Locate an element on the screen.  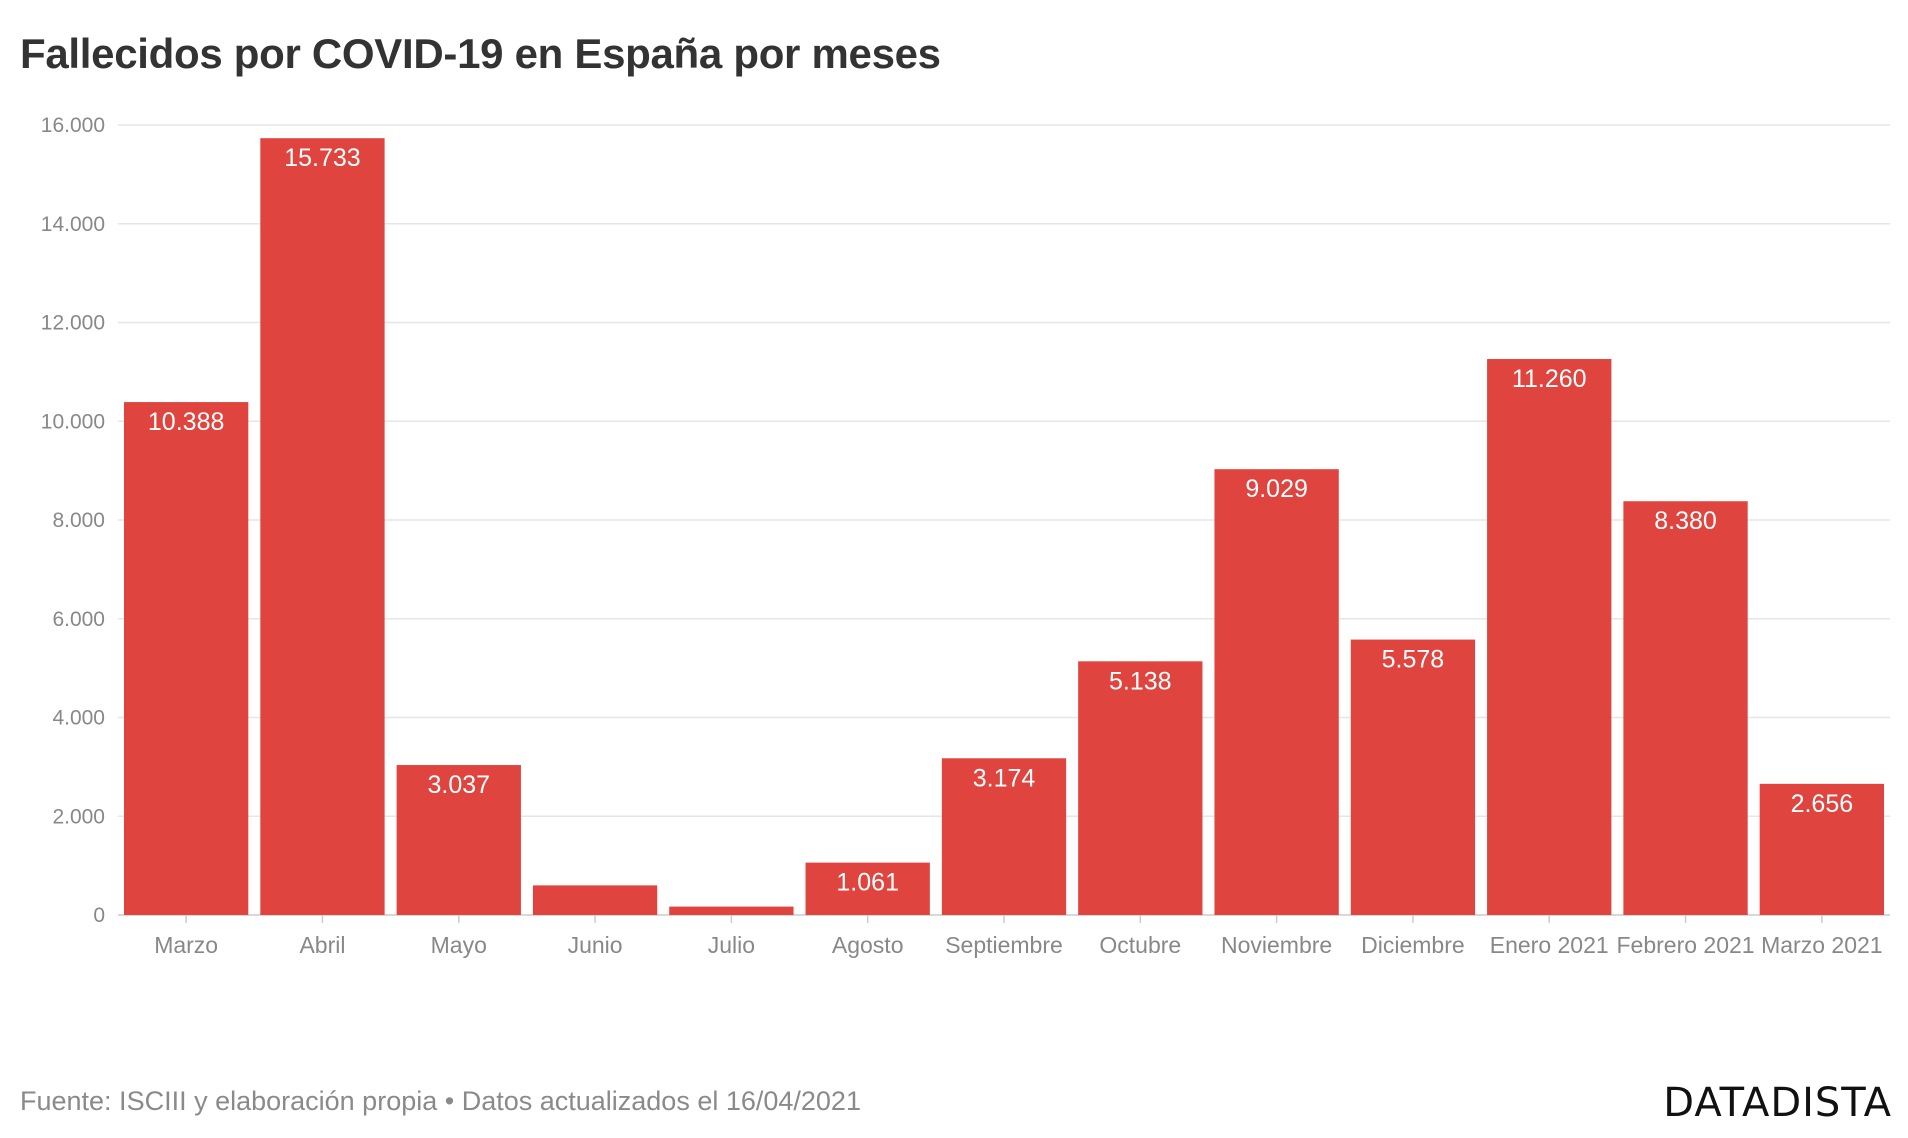
bar-value-label: 3.174 is located at coordinates (1004, 778).